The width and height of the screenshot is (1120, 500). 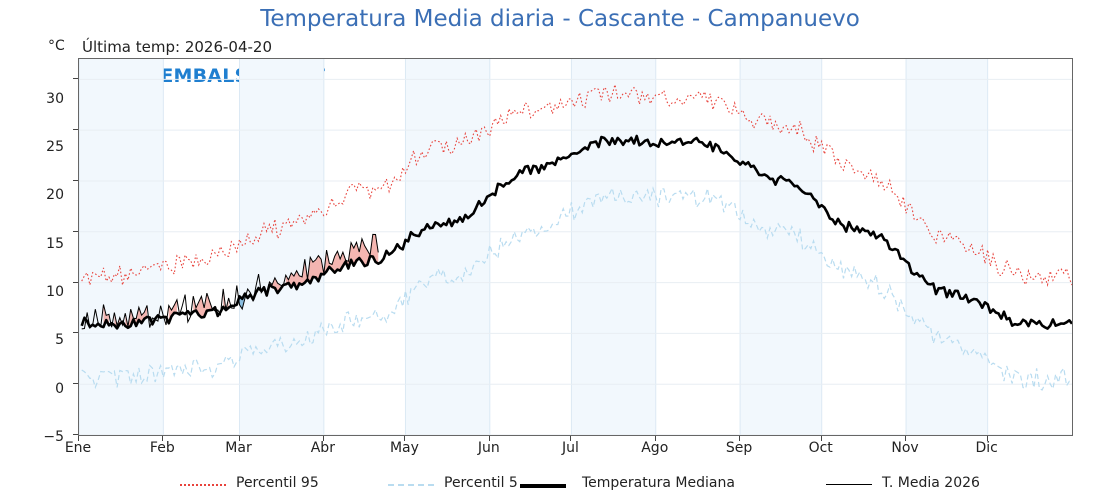 What do you see at coordinates (481, 483) in the screenshot?
I see `legend-label-p5: Percentil 5` at bounding box center [481, 483].